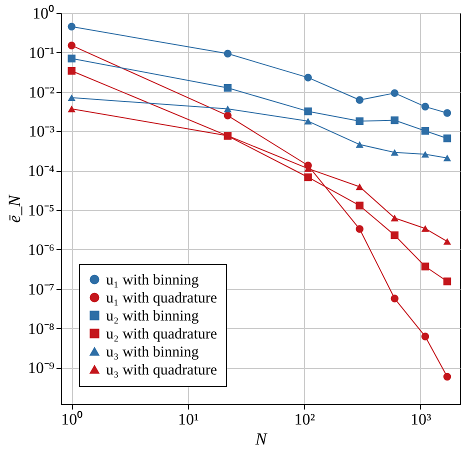  What do you see at coordinates (188, 420) in the screenshot?
I see `x-tick-label: 10¹` at bounding box center [188, 420].